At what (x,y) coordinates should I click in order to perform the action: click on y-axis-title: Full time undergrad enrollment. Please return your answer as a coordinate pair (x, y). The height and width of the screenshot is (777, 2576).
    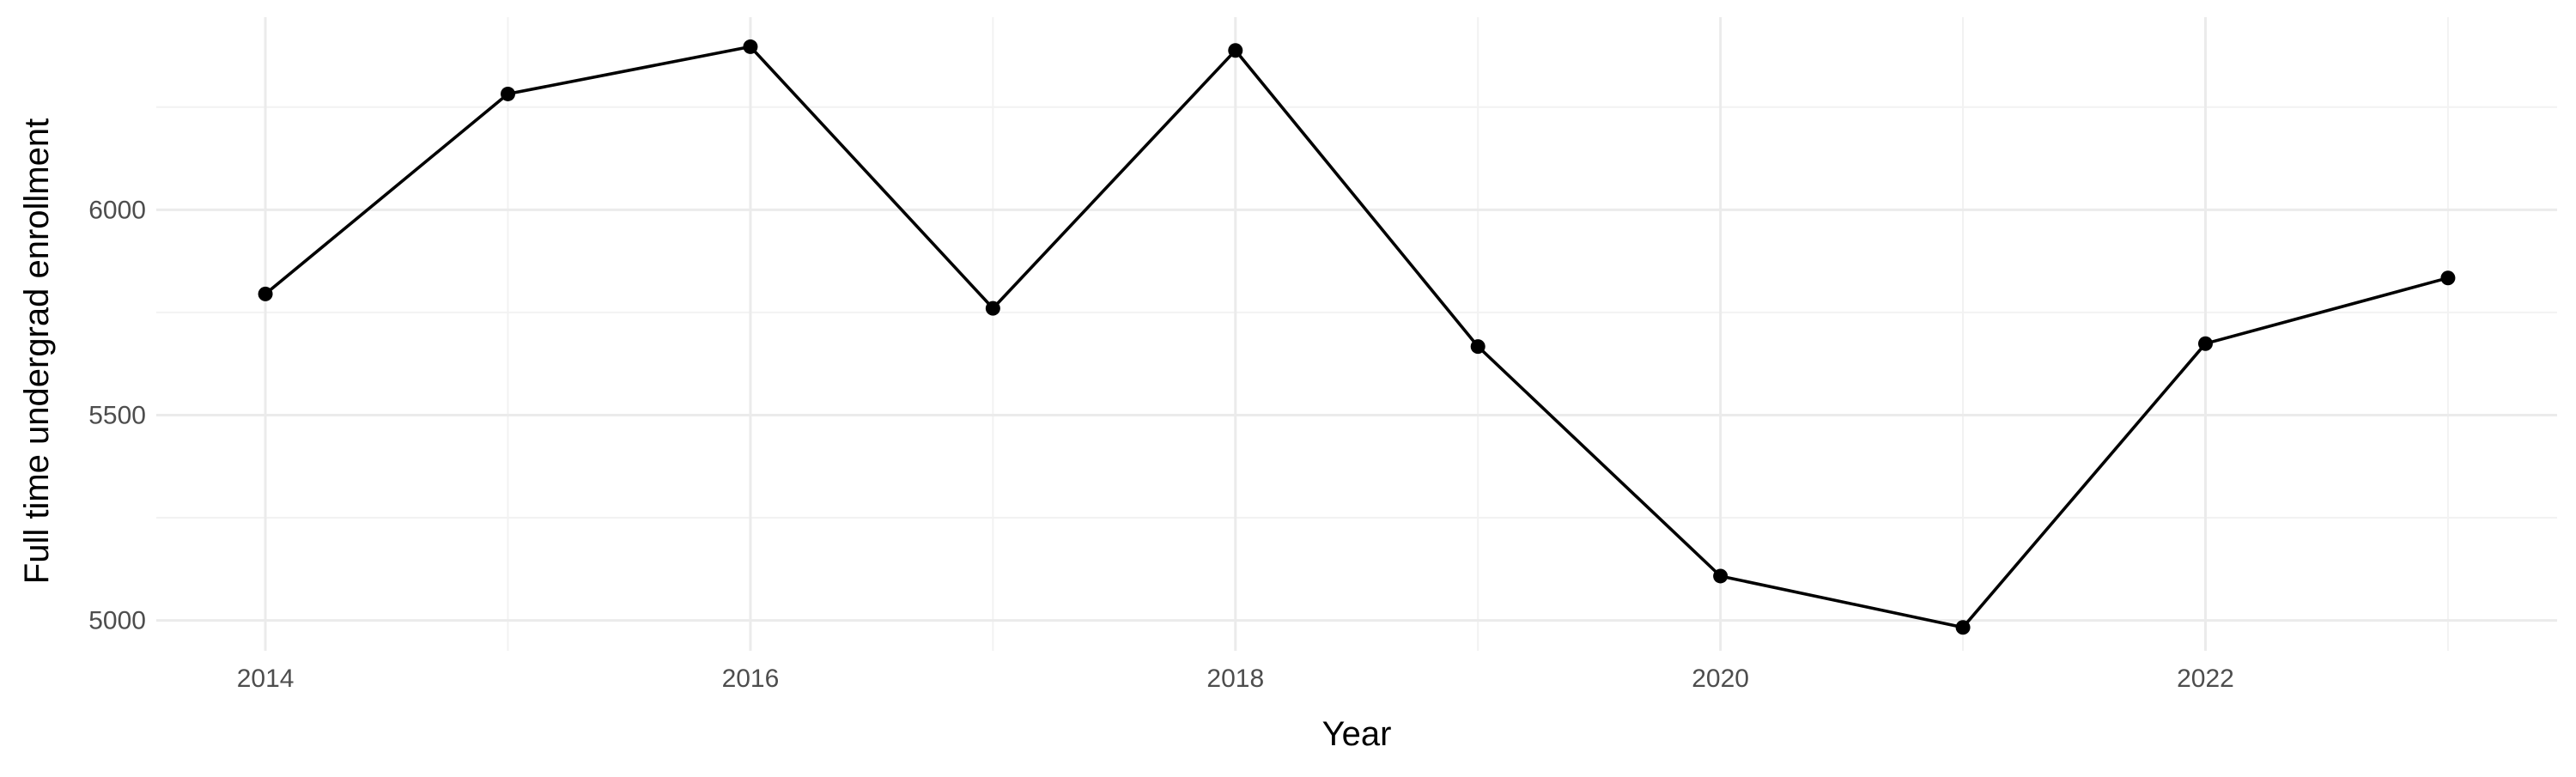
    Looking at the image, I should click on (37, 351).